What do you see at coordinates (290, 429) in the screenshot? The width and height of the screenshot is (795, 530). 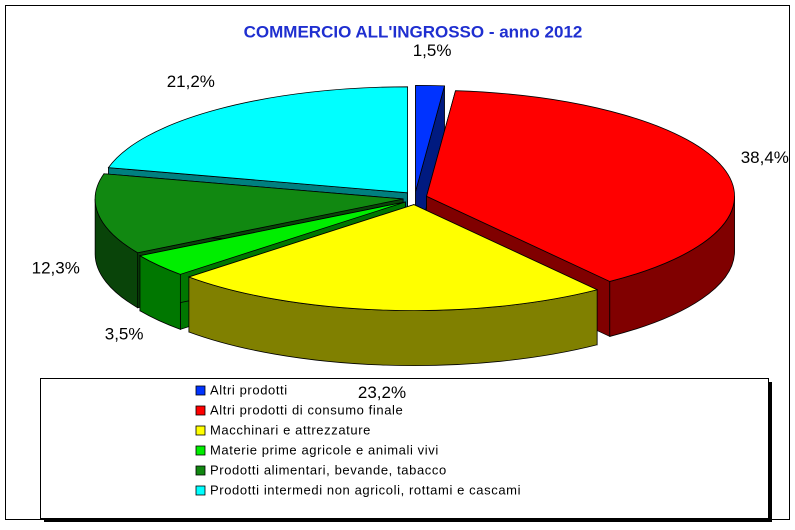 I see `legend-label: Macchinari e attrezzature` at bounding box center [290, 429].